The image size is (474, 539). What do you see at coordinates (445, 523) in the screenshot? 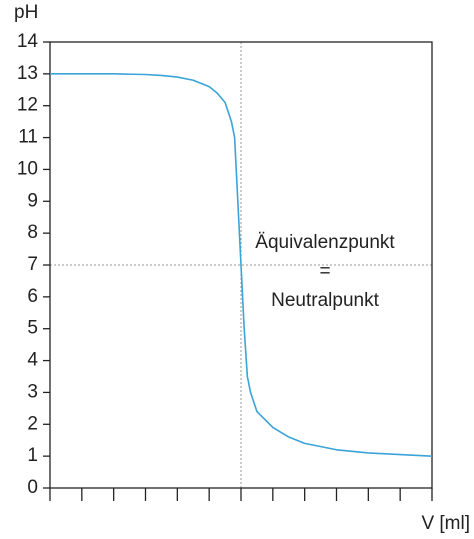
I see `x-axis-label: V [ml]` at bounding box center [445, 523].